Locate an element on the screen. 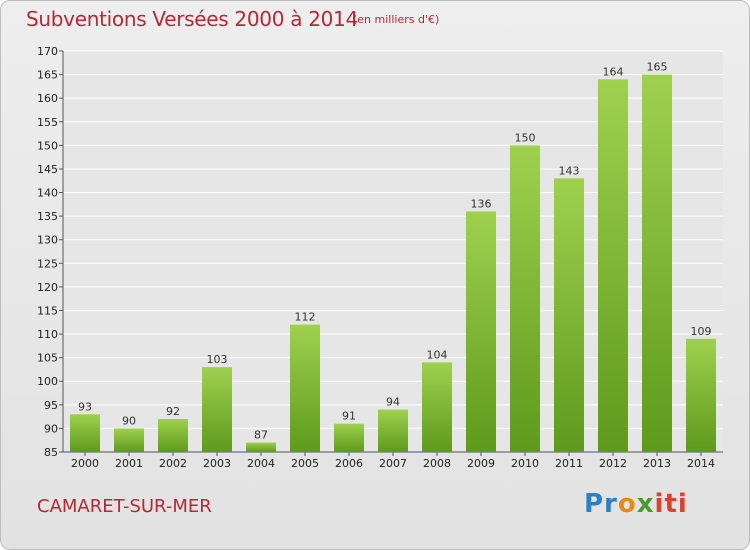  value-label-2000: 93 is located at coordinates (85, 406).